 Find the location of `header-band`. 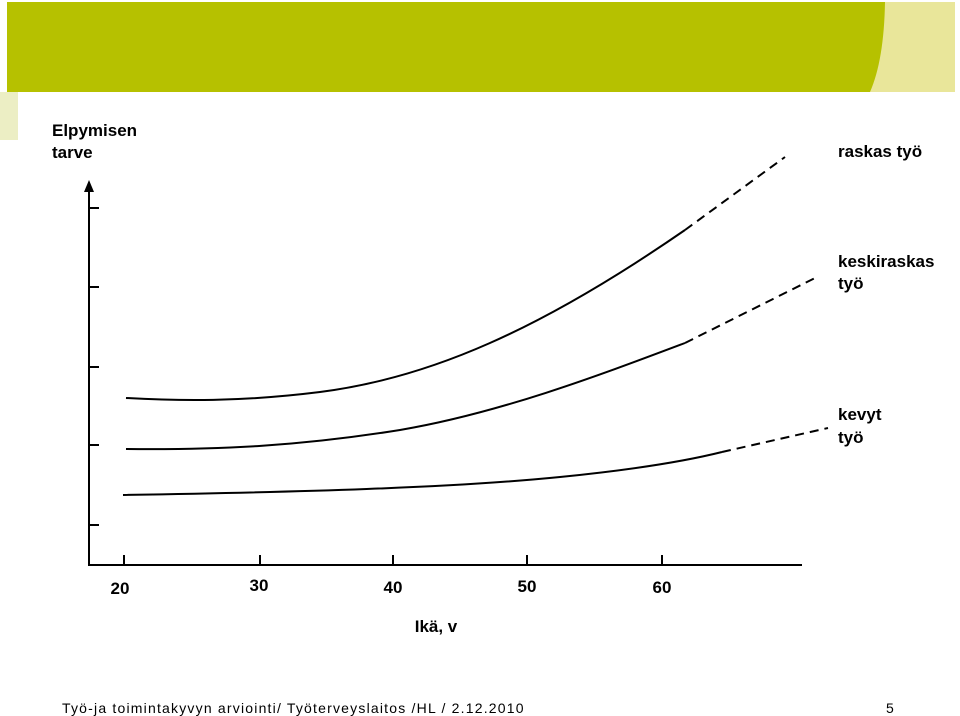

header-band is located at coordinates (447, 47).